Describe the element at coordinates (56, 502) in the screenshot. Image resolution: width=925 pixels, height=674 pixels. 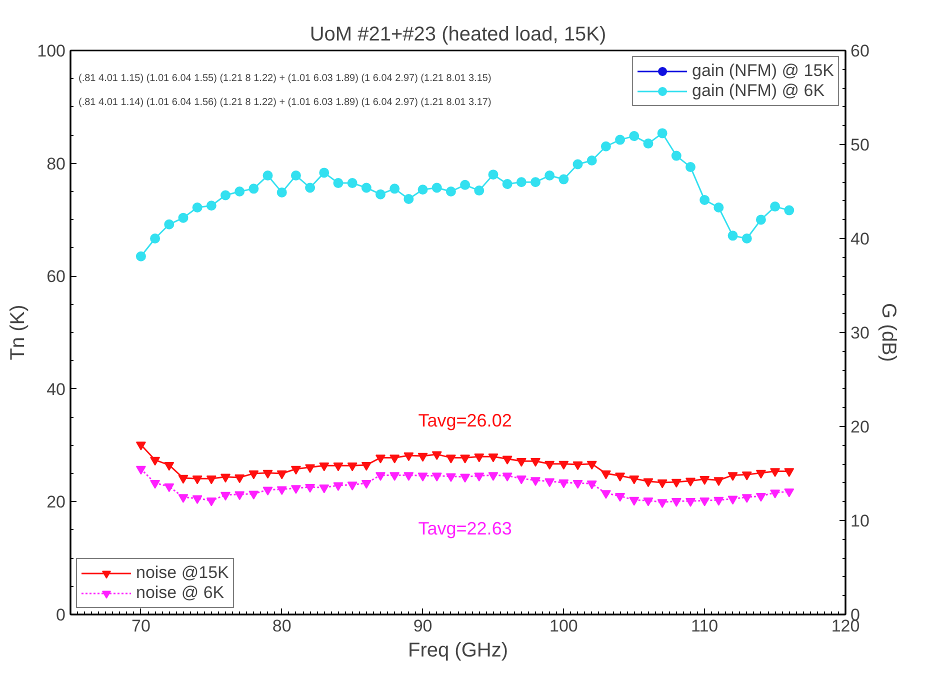
I see `y-tick-label: 20` at that location.